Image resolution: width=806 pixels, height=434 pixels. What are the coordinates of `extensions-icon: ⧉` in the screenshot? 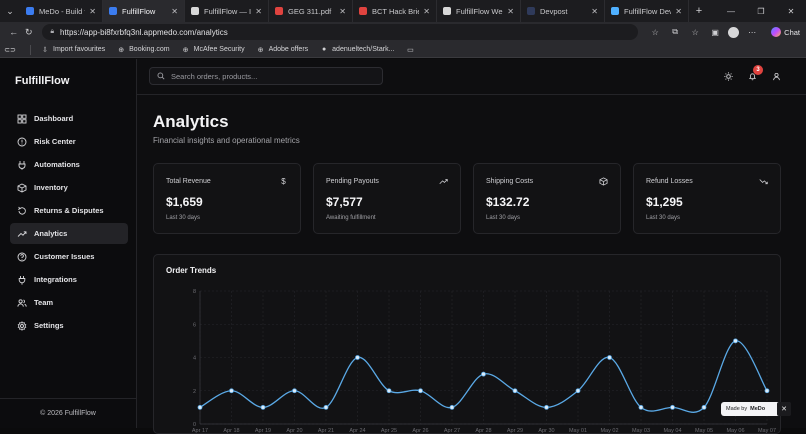 It's located at (675, 31).